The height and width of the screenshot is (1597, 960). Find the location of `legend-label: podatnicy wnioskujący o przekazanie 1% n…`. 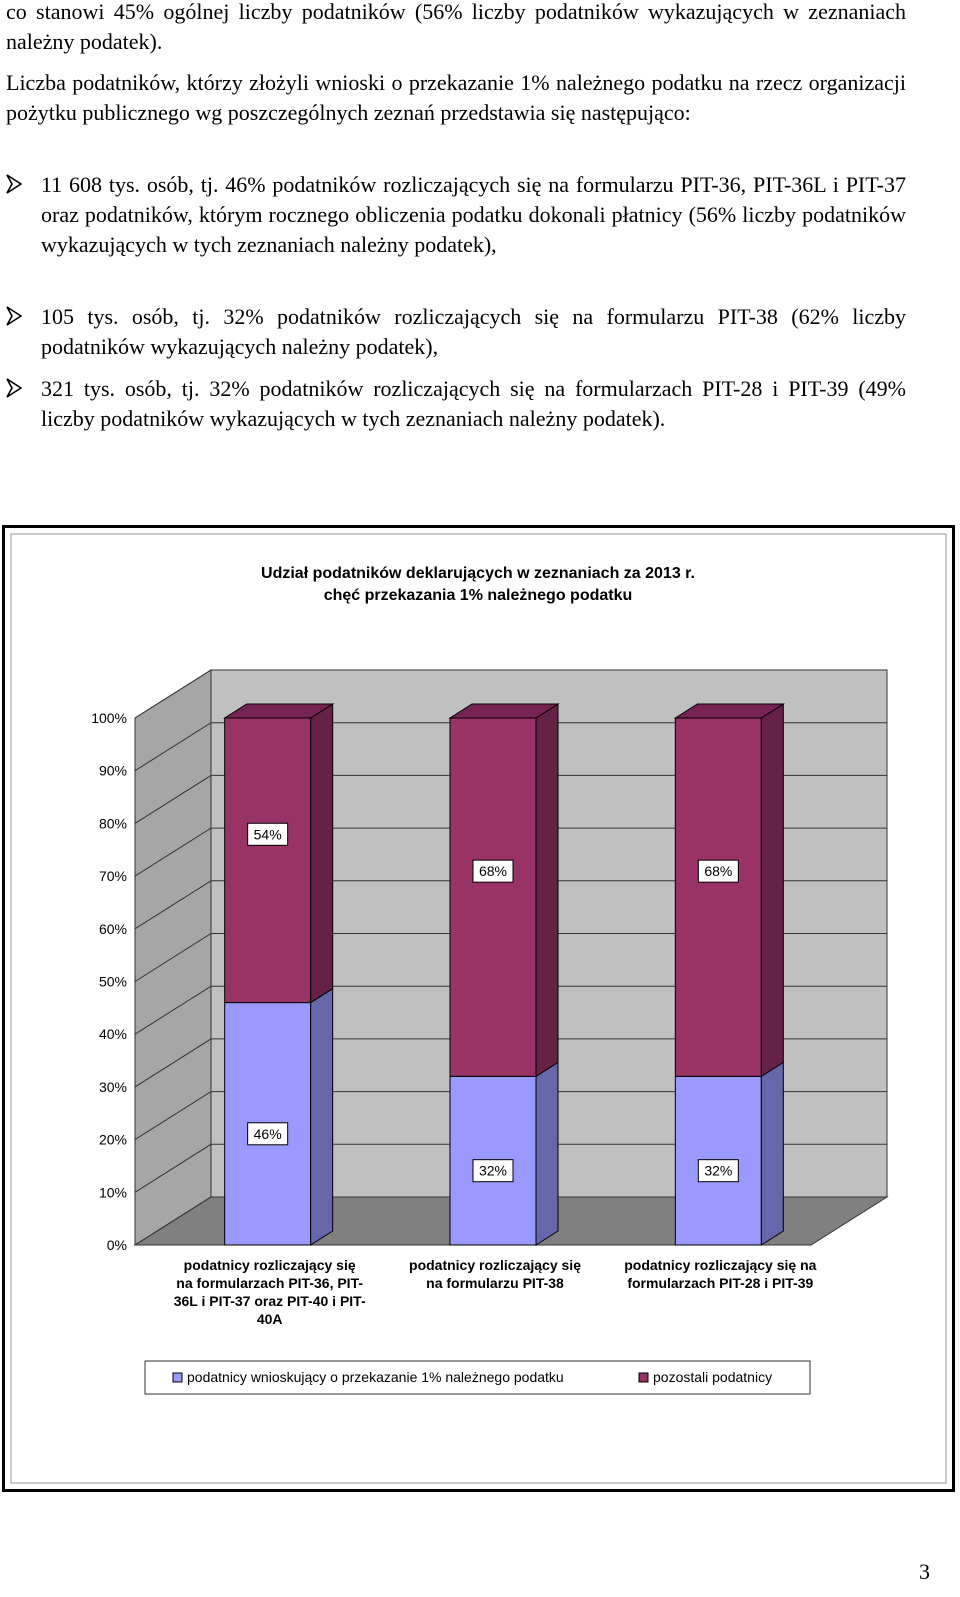

legend-label: podatnicy wnioskujący o przekazanie 1% n… is located at coordinates (375, 1377).